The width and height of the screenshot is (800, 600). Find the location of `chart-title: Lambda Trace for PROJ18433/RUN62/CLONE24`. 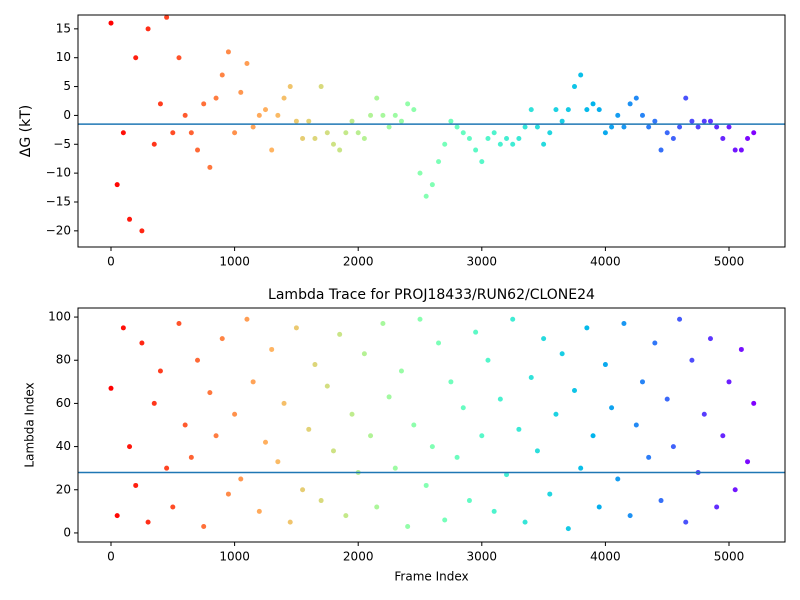

chart-title: Lambda Trace for PROJ18433/RUN62/CLONE24 is located at coordinates (431, 295).